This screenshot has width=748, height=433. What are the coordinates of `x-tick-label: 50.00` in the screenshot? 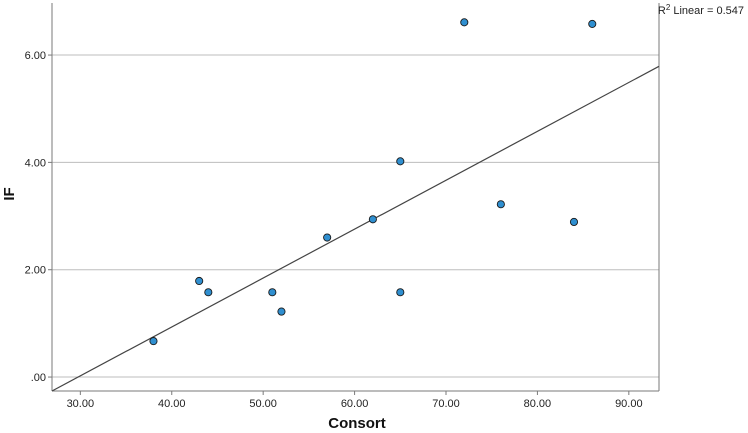 It's located at (263, 404).